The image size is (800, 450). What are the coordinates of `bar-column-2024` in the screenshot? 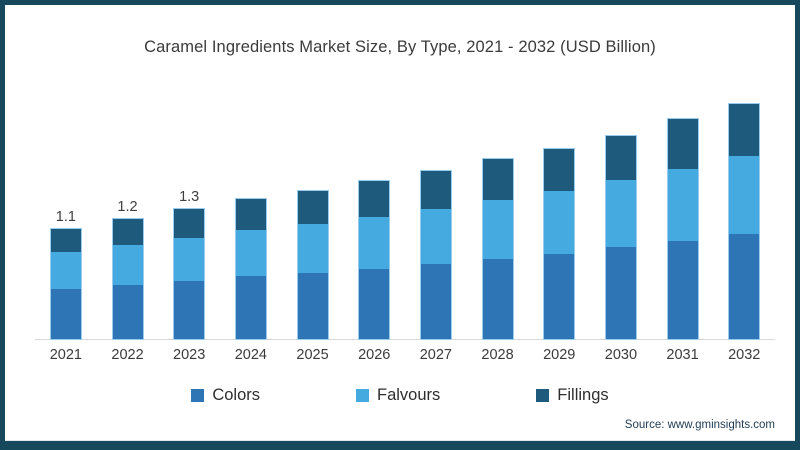 It's located at (251, 269).